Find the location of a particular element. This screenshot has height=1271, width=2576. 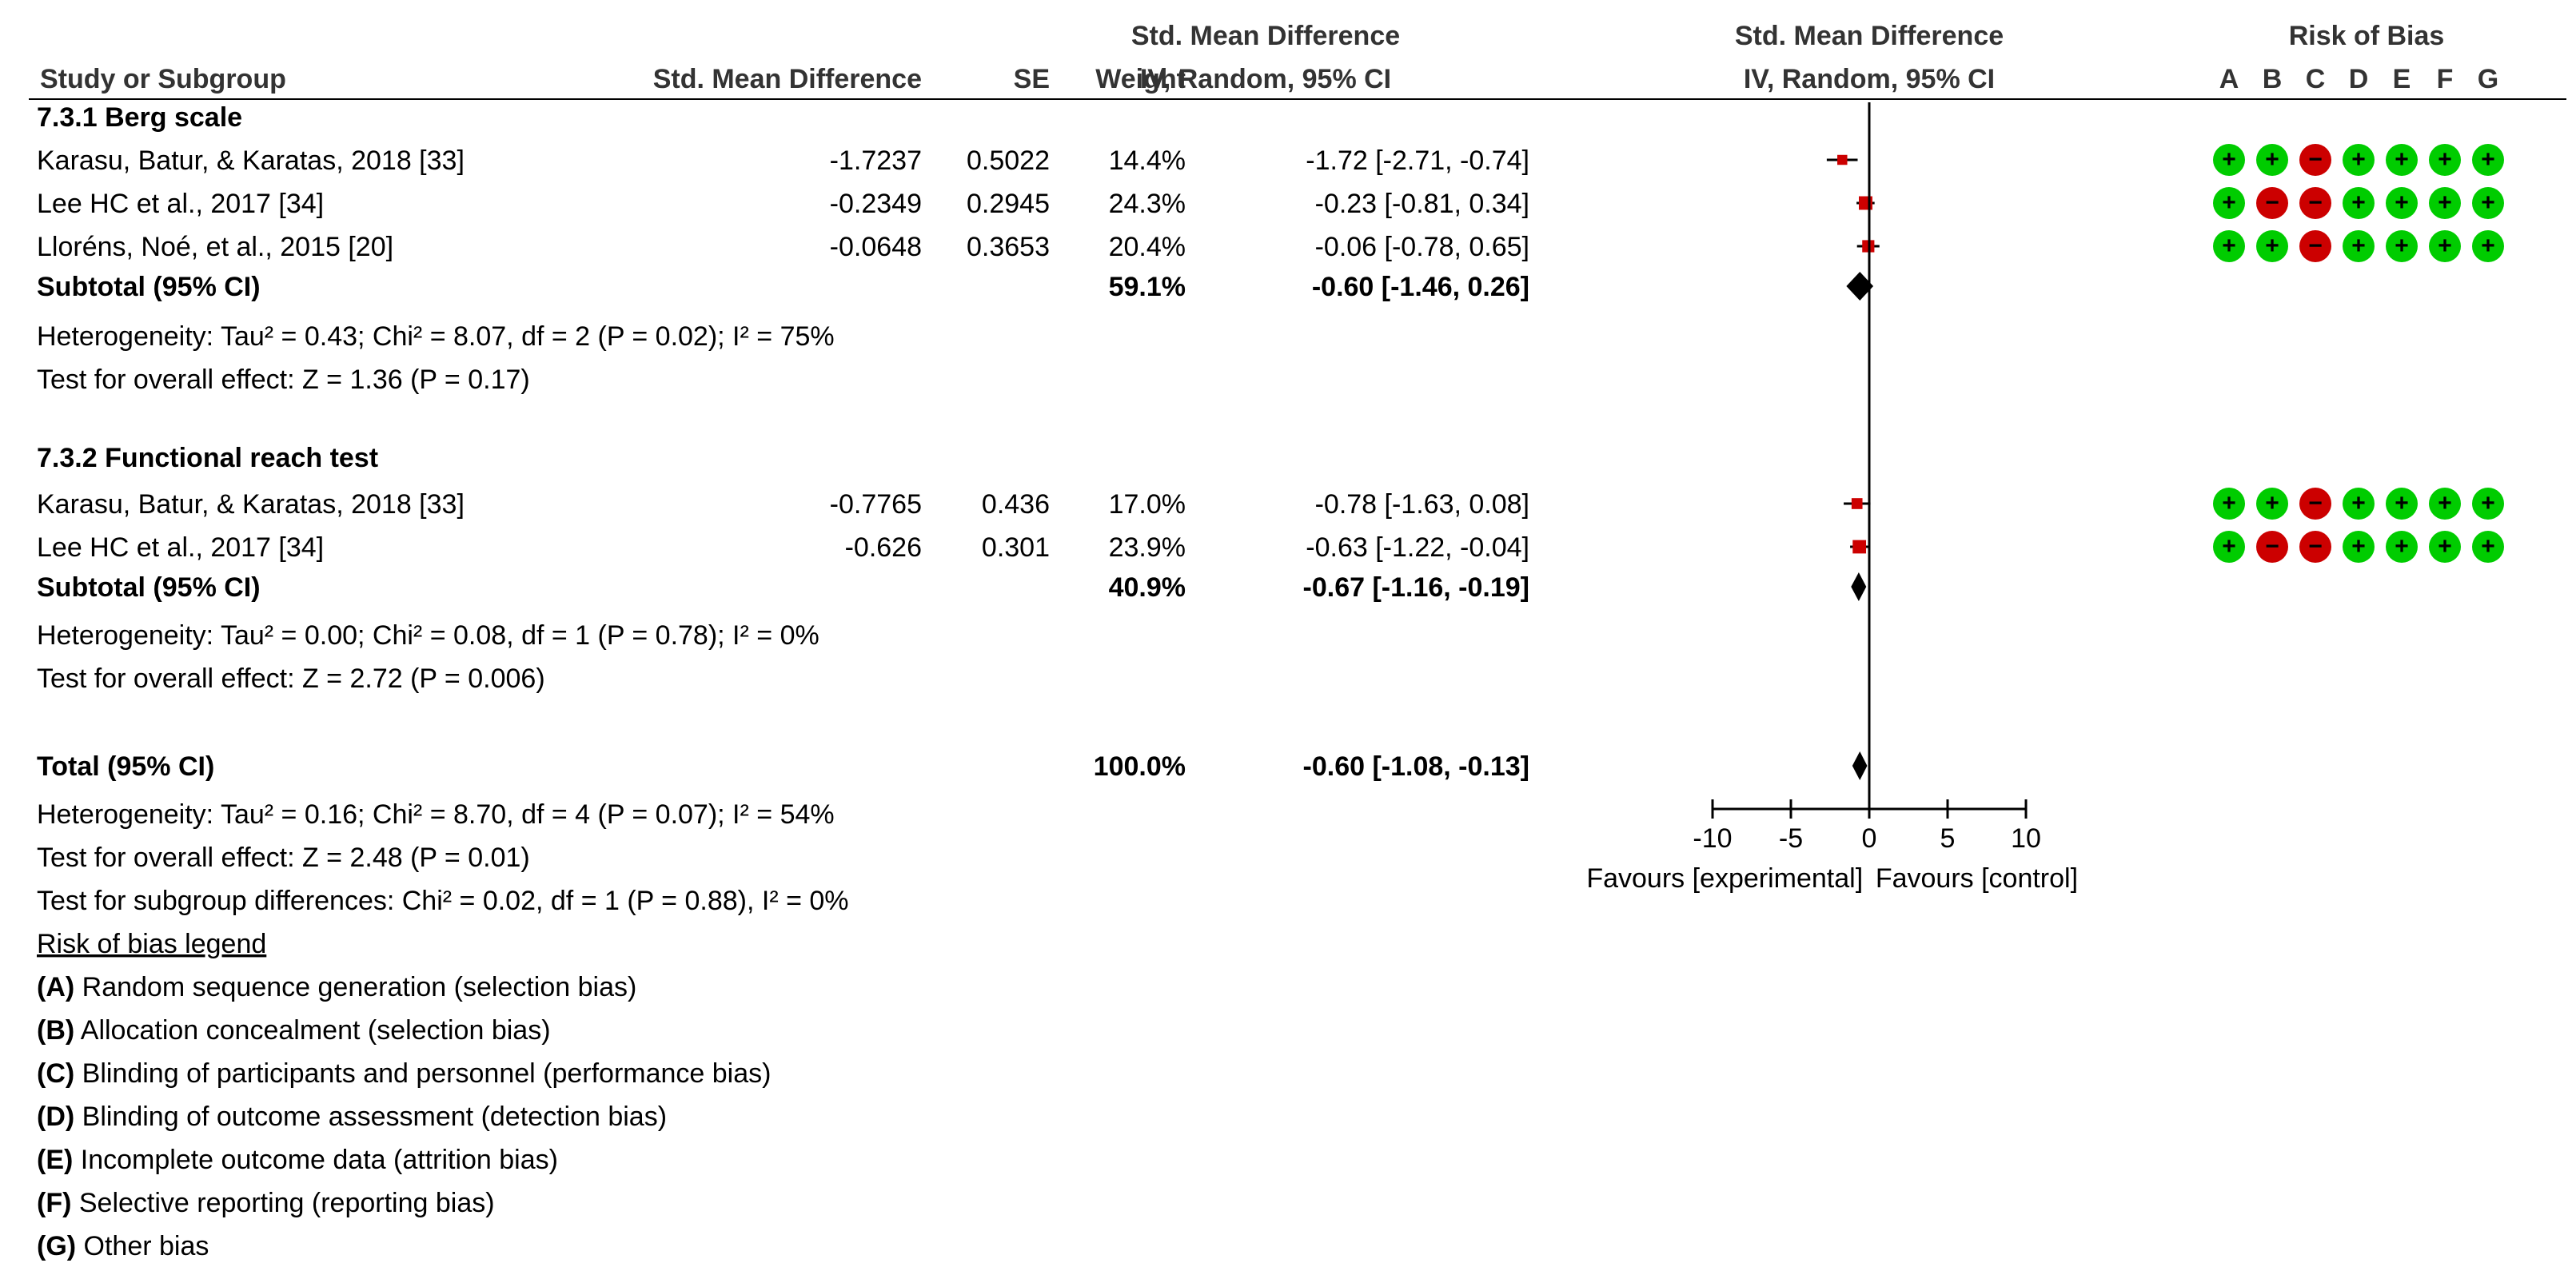

plot-header-sub: IV, Random, 95% CI is located at coordinates (1870, 79).